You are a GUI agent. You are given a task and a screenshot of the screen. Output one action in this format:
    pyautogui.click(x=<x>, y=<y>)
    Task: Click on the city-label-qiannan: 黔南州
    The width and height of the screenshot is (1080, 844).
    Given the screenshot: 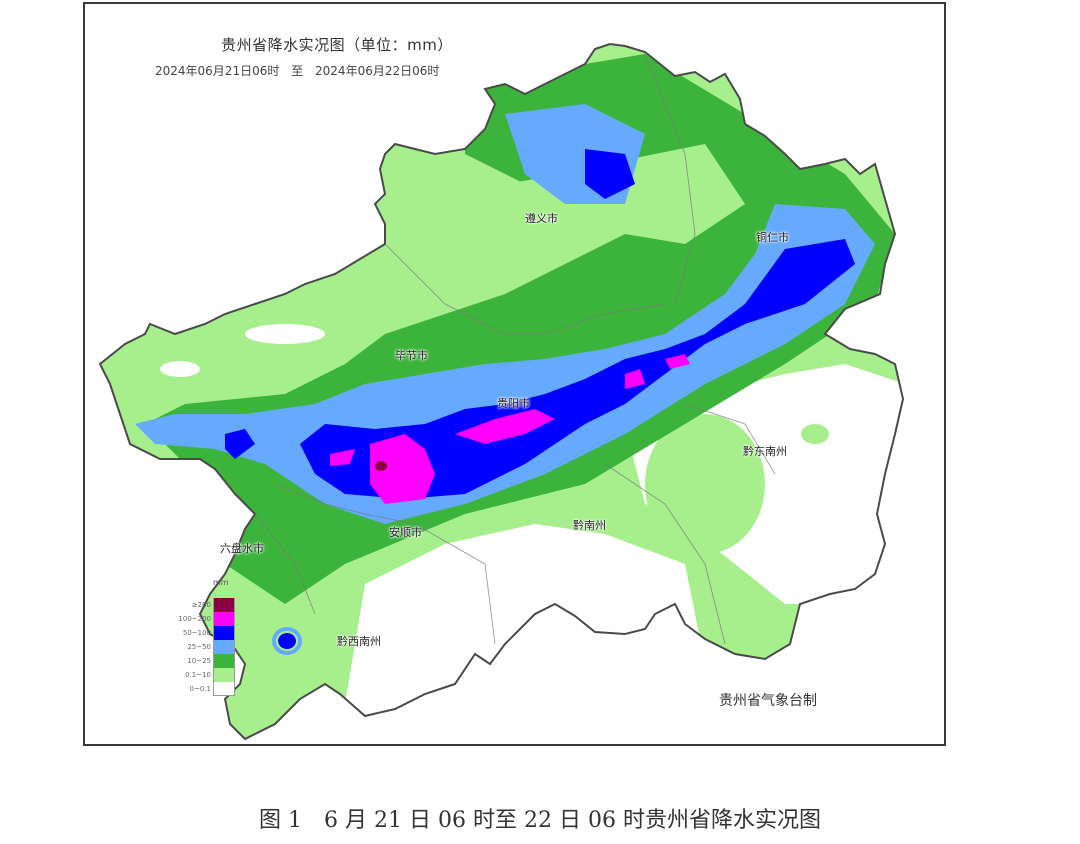 What is the action you would take?
    pyautogui.click(x=589, y=525)
    